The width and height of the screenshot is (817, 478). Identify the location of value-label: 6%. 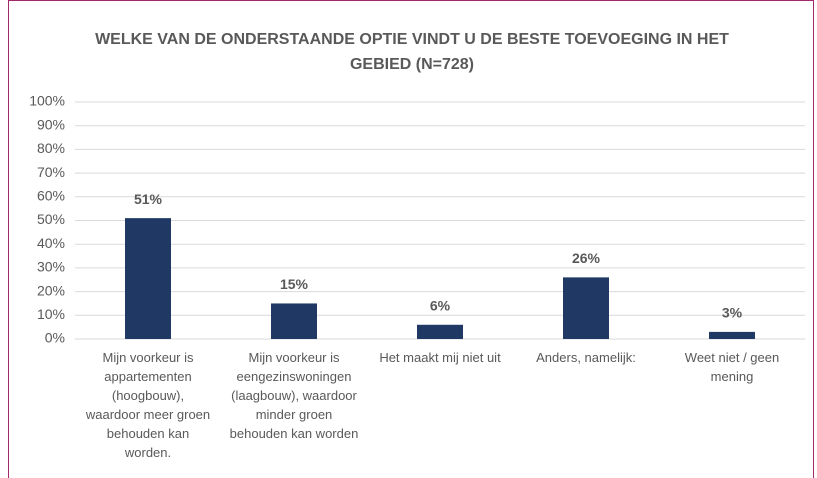
(440, 305).